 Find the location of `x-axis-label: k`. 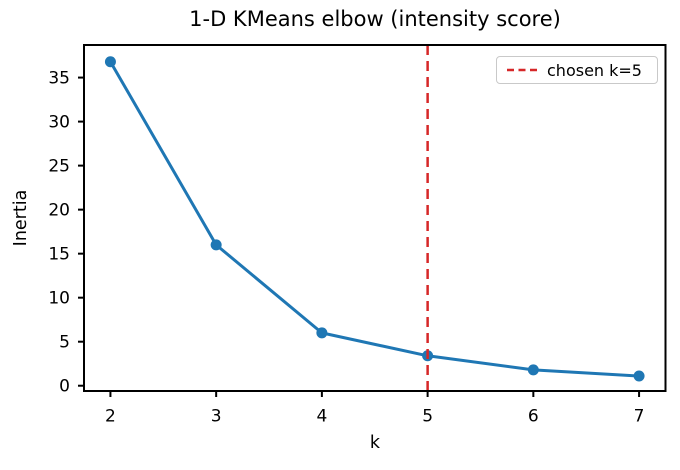

x-axis-label: k is located at coordinates (375, 443).